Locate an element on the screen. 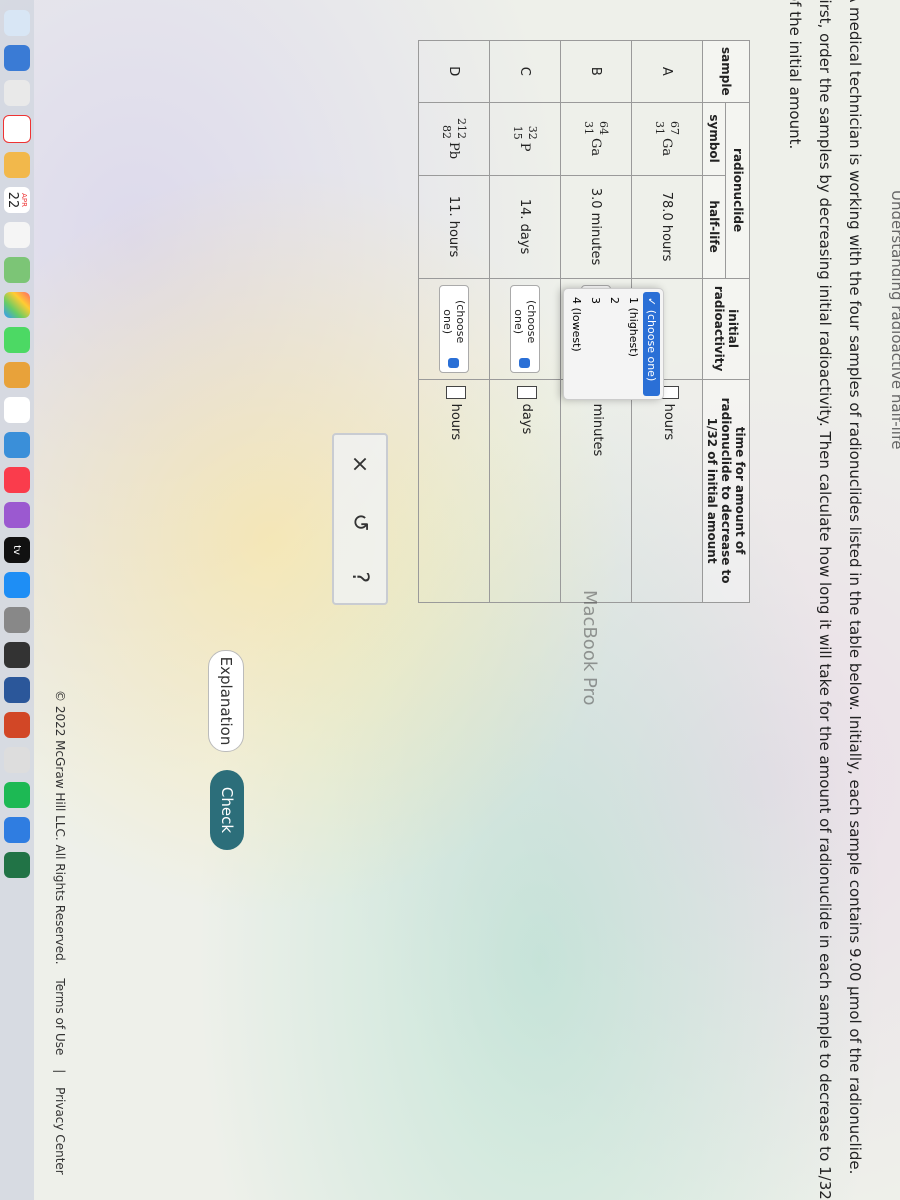 This screenshot has height=1200, width=900. mass-number: 67 is located at coordinates (674, 128).